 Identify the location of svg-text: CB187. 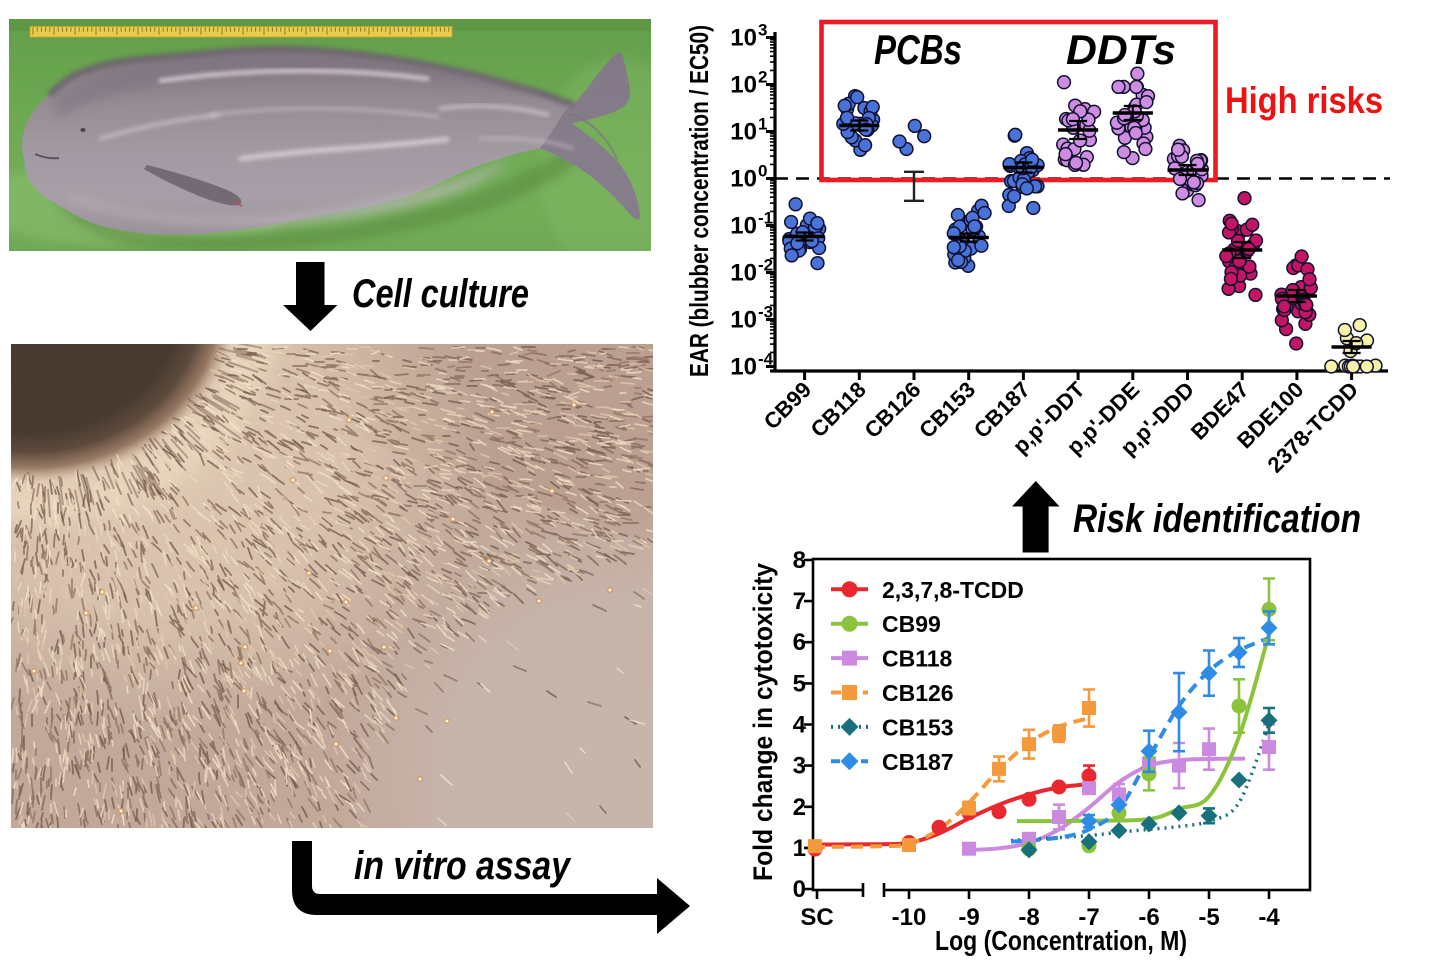
(918, 762).